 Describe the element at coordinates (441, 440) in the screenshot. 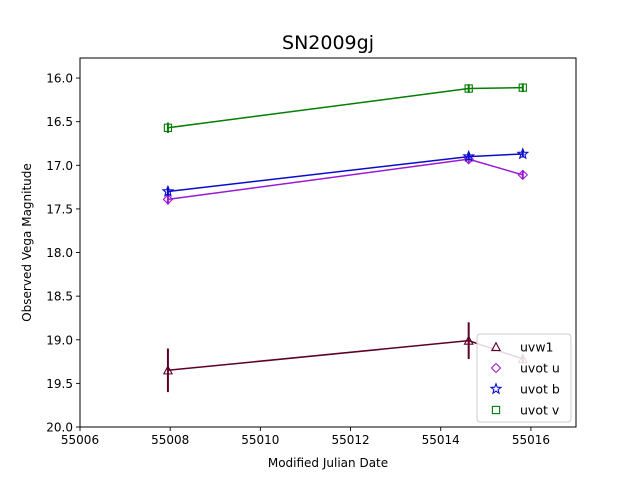

I see `x-tick-label: 55014` at that location.